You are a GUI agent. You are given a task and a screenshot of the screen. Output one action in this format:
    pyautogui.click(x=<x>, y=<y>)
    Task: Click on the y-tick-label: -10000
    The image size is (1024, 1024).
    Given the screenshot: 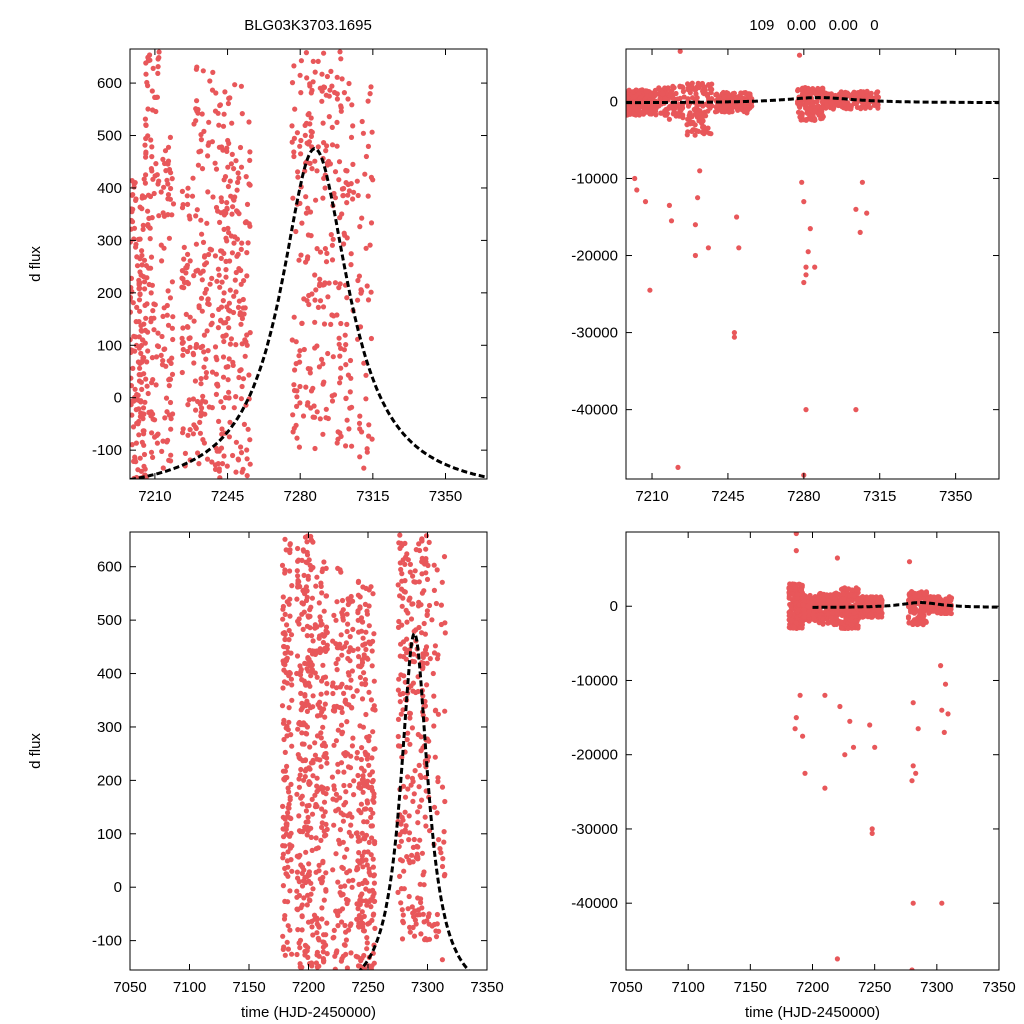 What is the action you would take?
    pyautogui.click(x=594, y=178)
    